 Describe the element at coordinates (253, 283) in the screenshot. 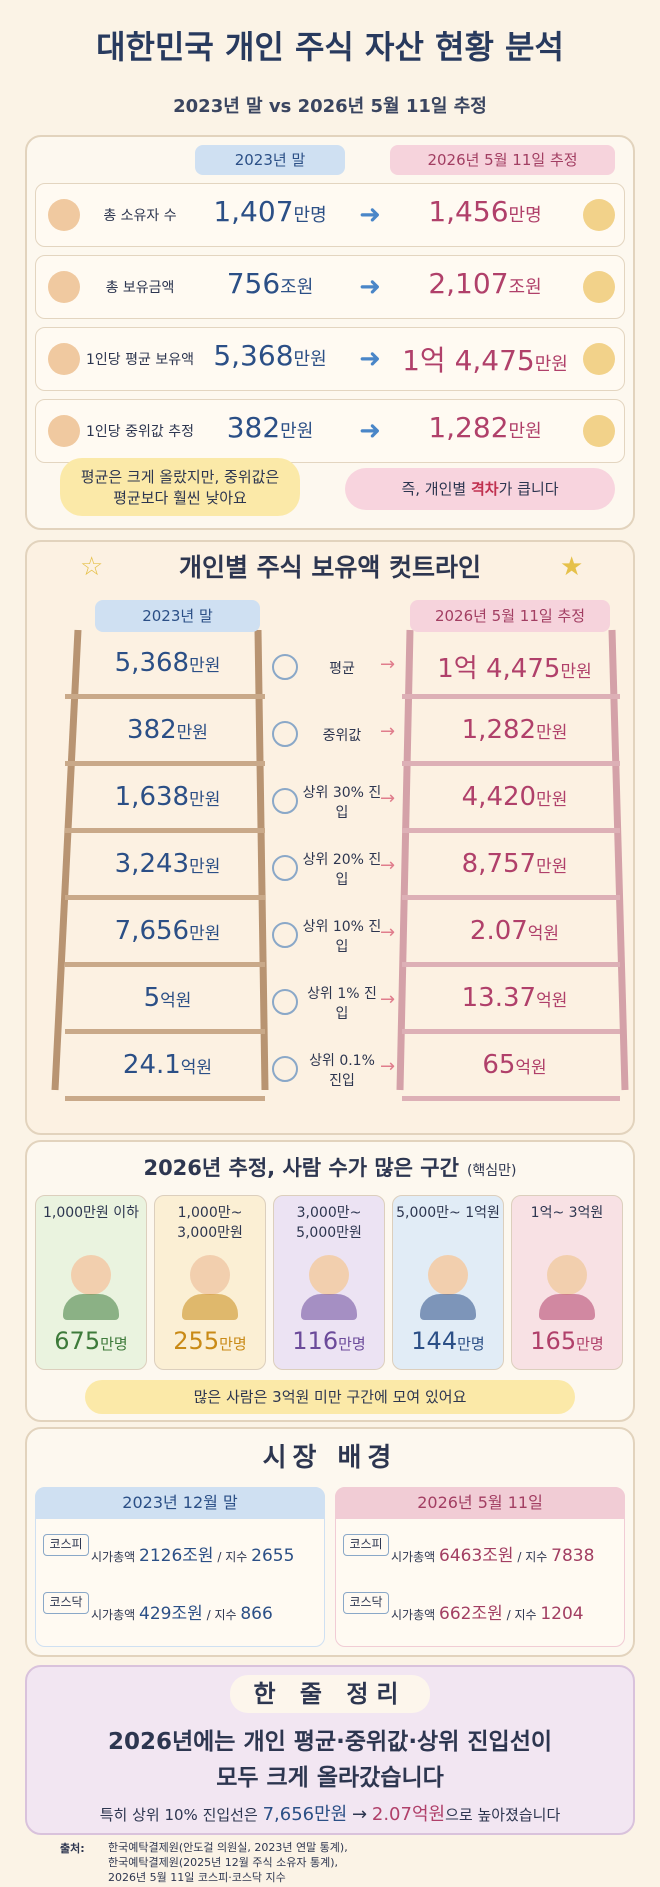

I see `value-number: 756` at that location.